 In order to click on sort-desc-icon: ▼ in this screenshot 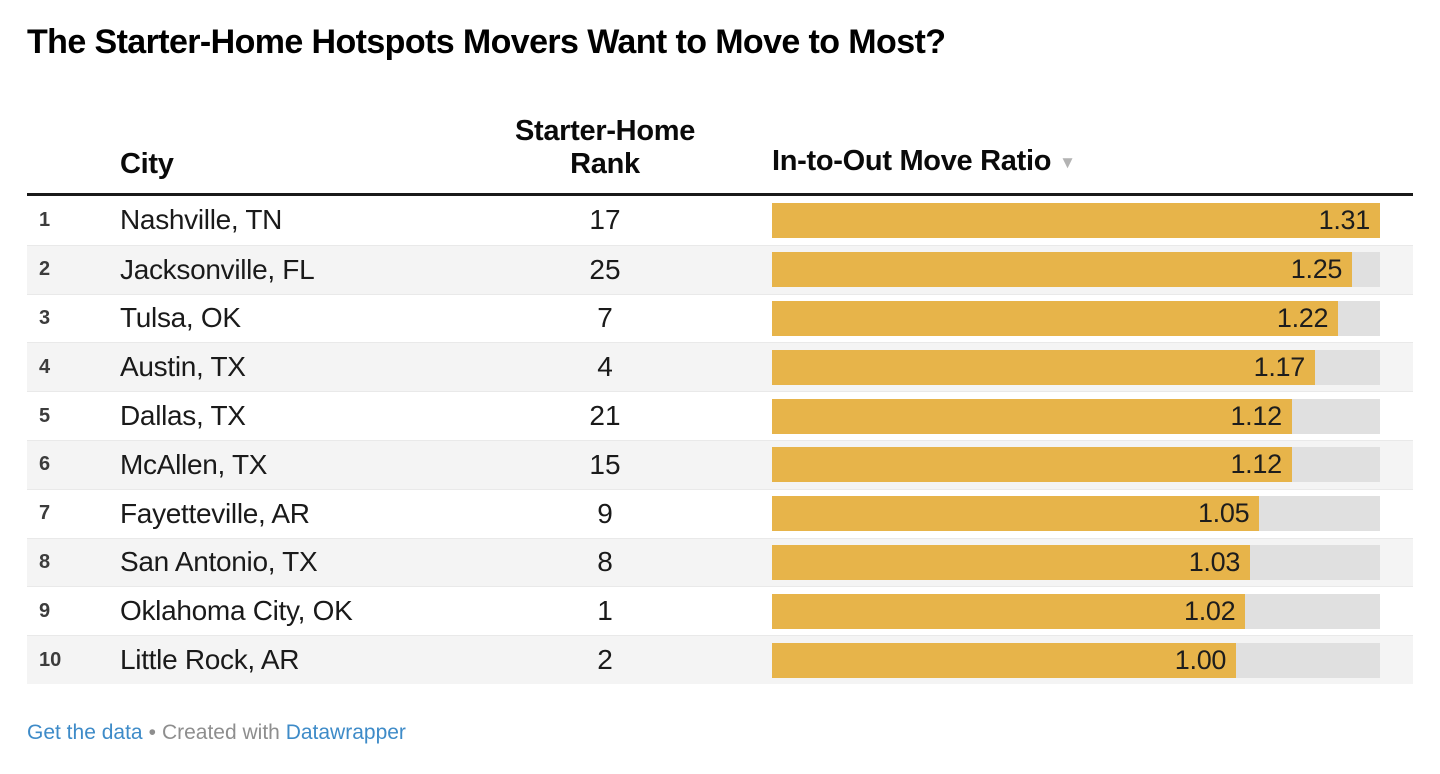, I will do `click(1067, 162)`.